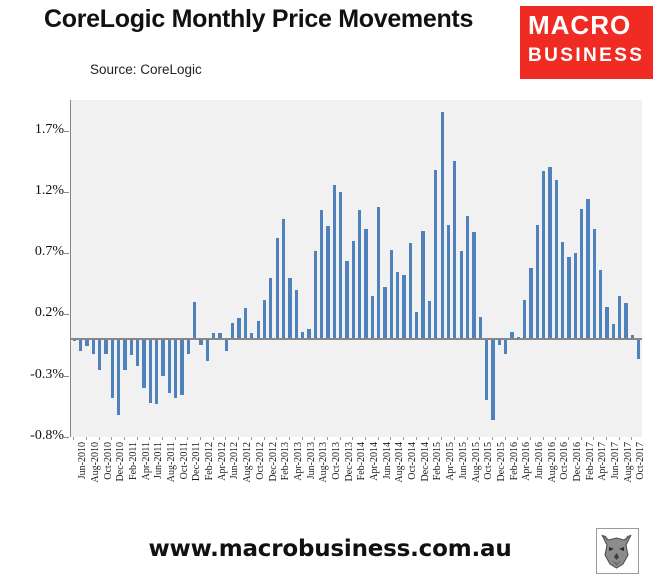 The width and height of the screenshot is (660, 581). I want to click on chart-footer: www.macrobusiness.com.au, so click(330, 554).